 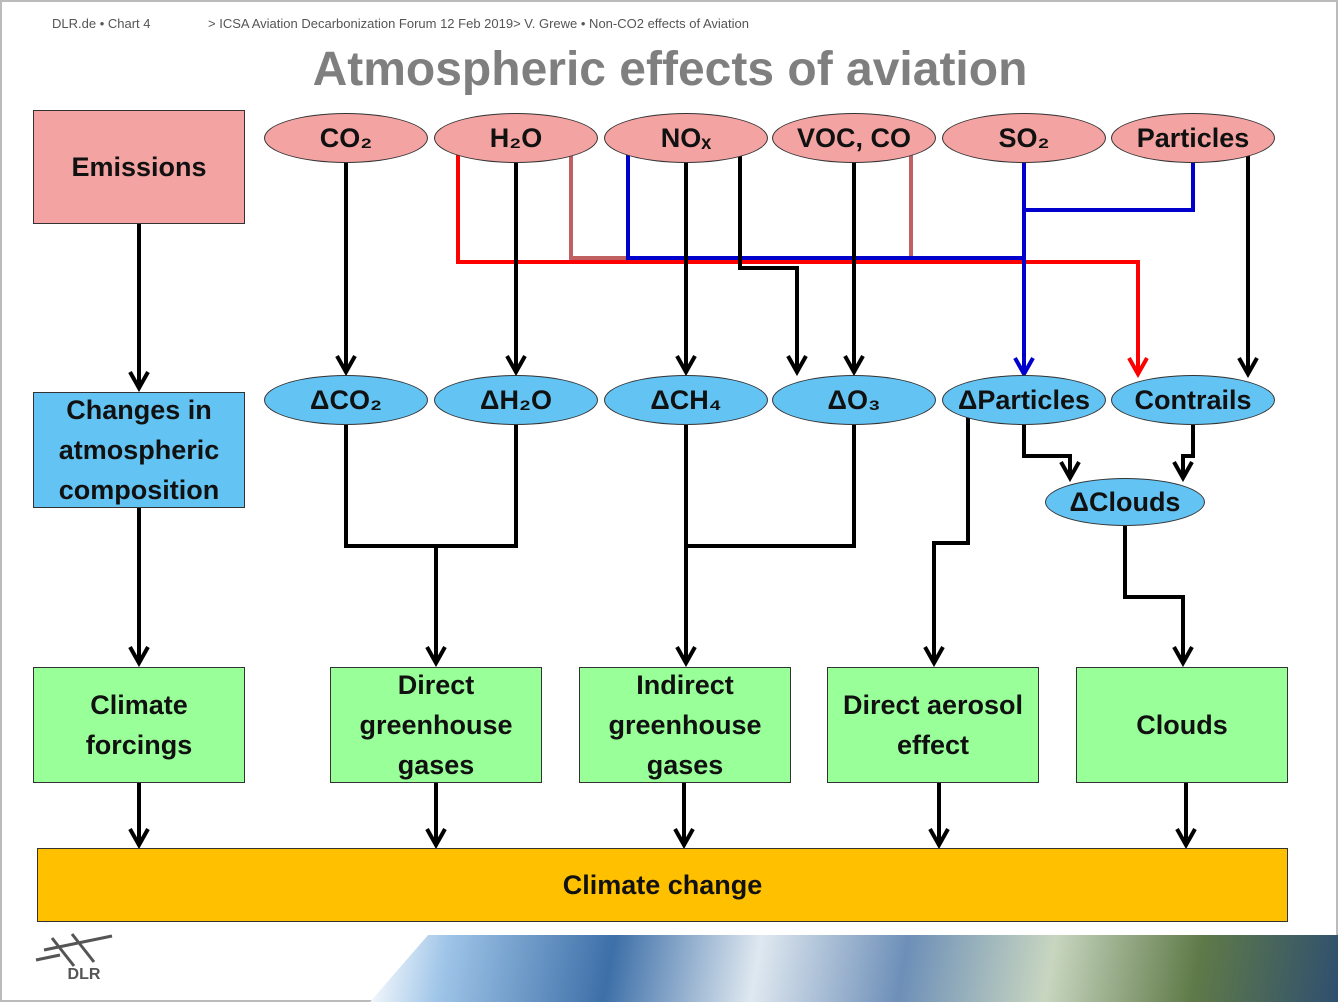 What do you see at coordinates (686, 138) in the screenshot?
I see `emission: NOₓ` at bounding box center [686, 138].